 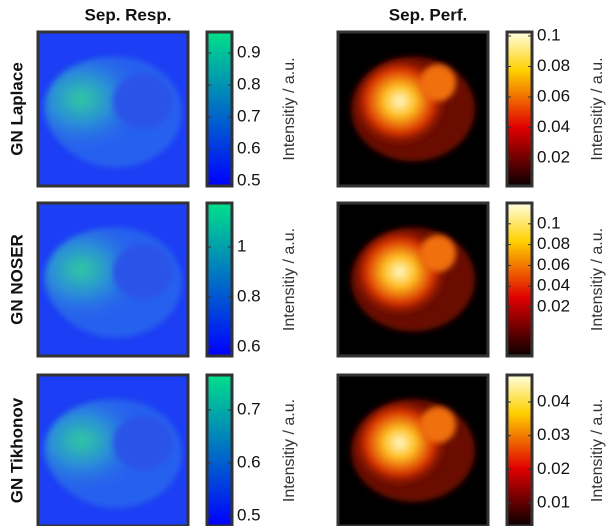 I want to click on tick-label: 0.9, so click(x=249, y=52).